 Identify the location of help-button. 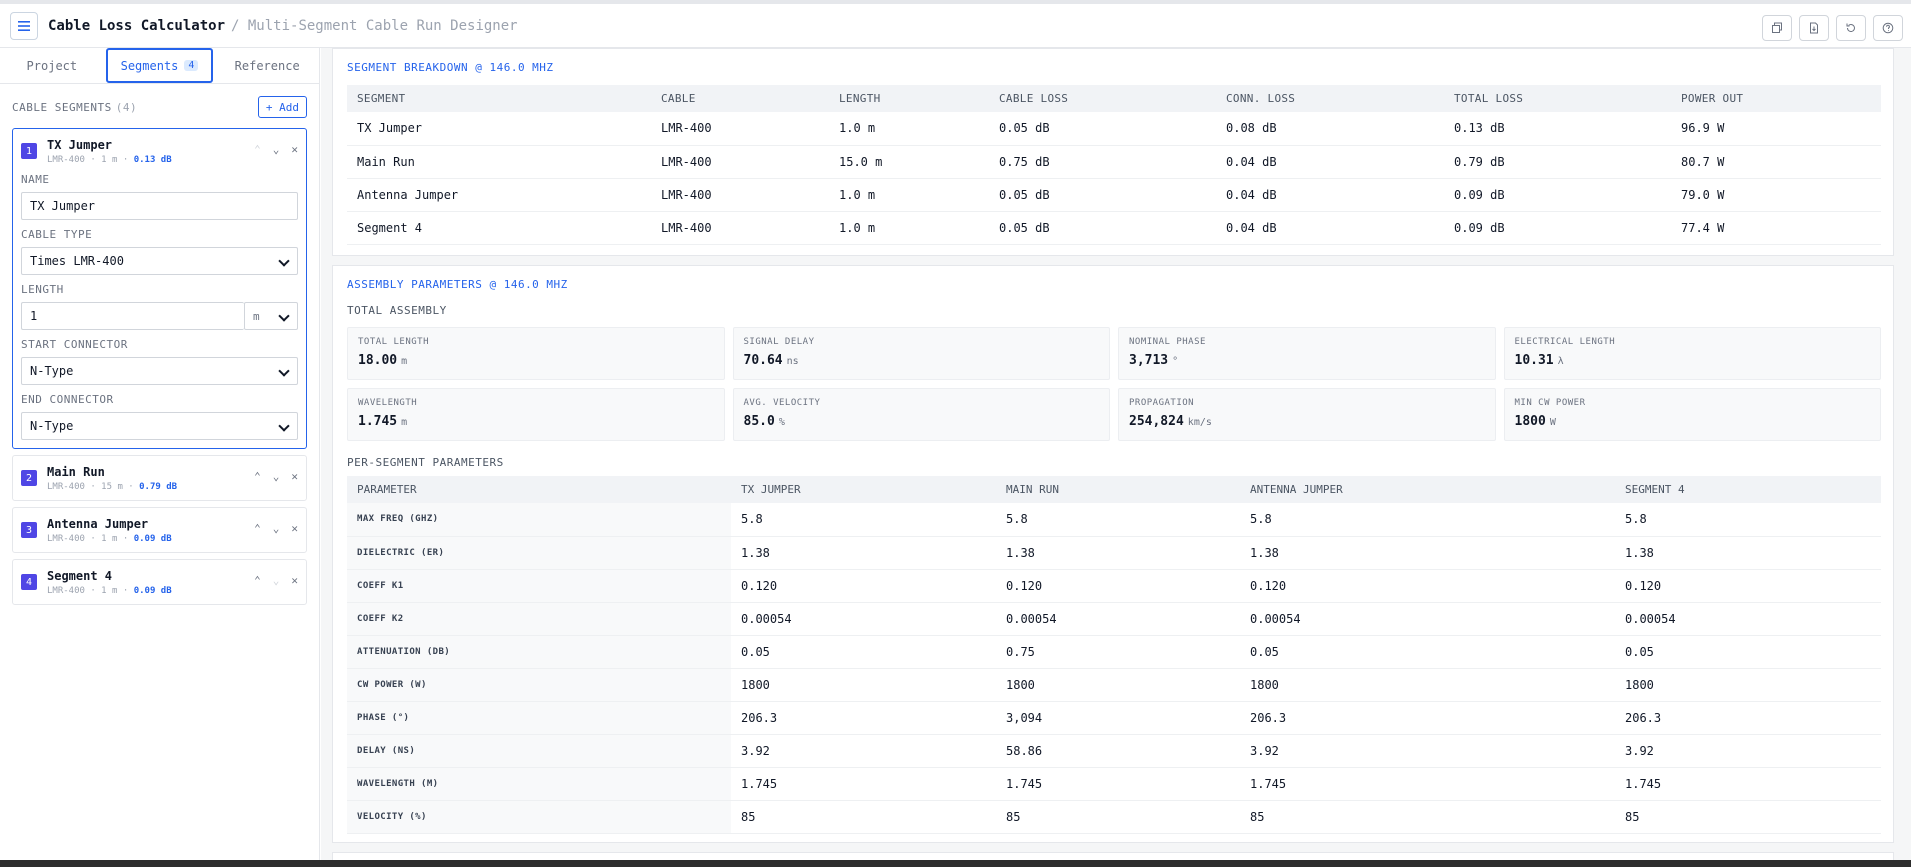
(1888, 28).